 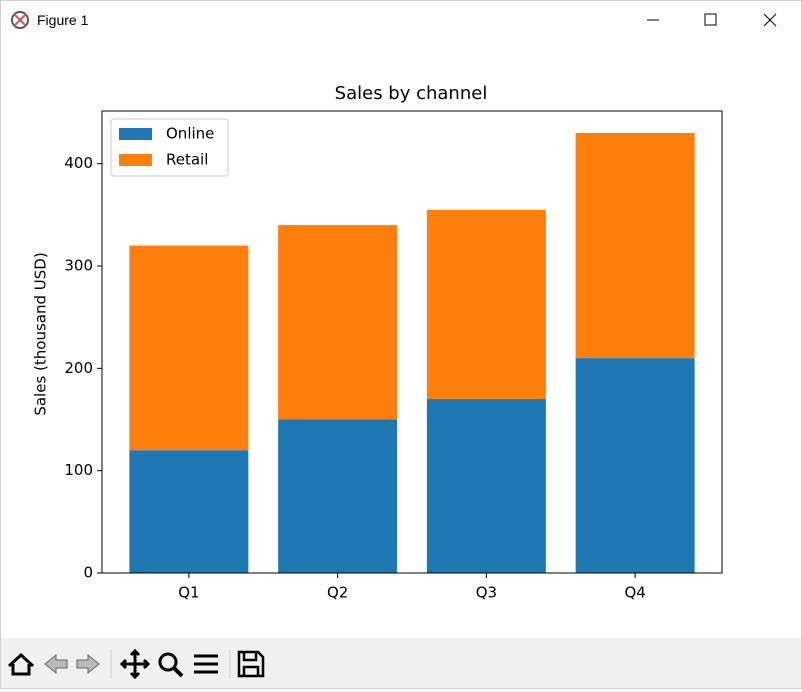 I want to click on title-bar: Figure 1, so click(x=401, y=20).